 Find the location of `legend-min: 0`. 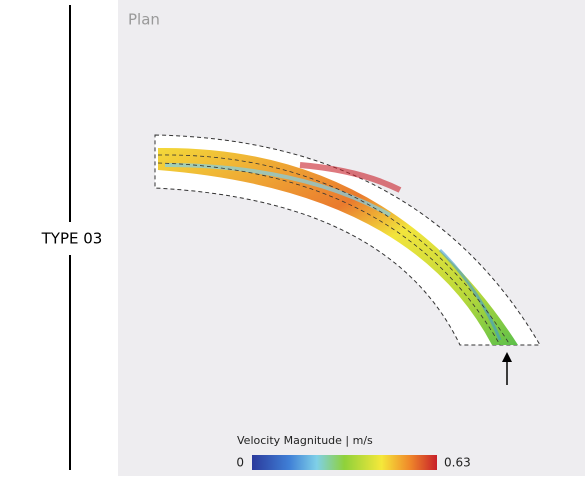

legend-min: 0 is located at coordinates (240, 463).